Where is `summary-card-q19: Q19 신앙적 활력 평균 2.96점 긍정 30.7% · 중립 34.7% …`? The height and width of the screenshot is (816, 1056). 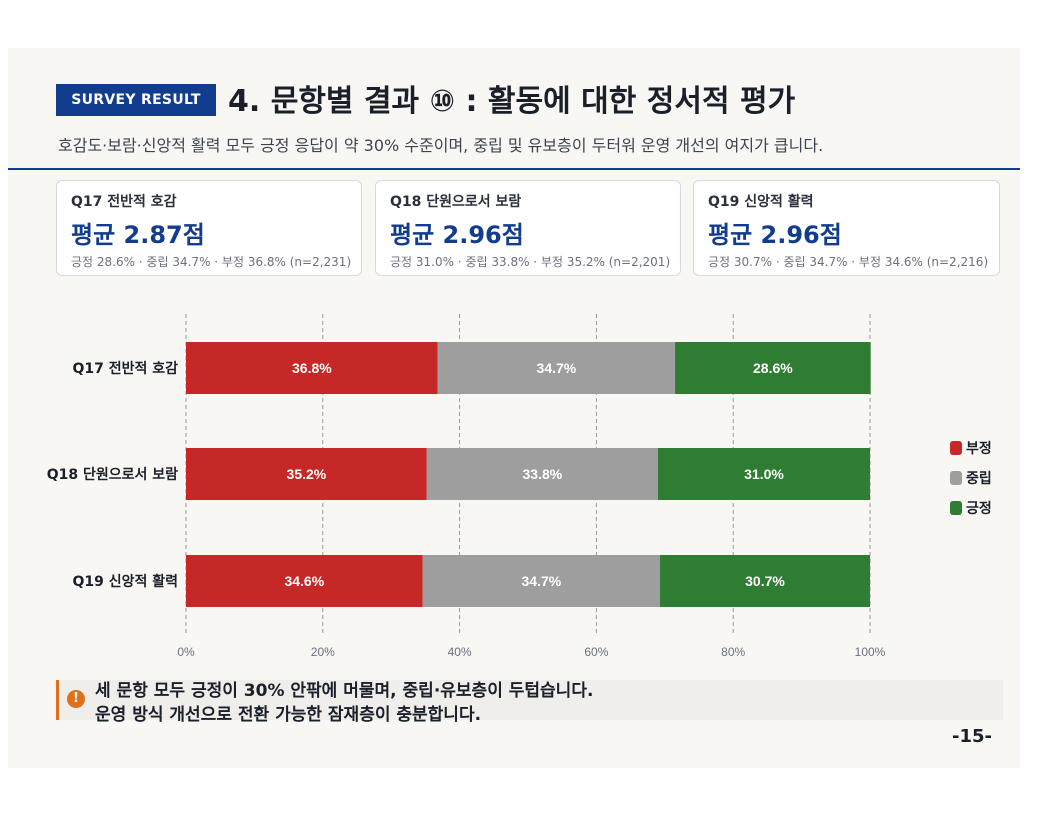
summary-card-q19: Q19 신앙적 활력 평균 2.96점 긍정 30.7% · 중립 34.7% … is located at coordinates (846, 228).